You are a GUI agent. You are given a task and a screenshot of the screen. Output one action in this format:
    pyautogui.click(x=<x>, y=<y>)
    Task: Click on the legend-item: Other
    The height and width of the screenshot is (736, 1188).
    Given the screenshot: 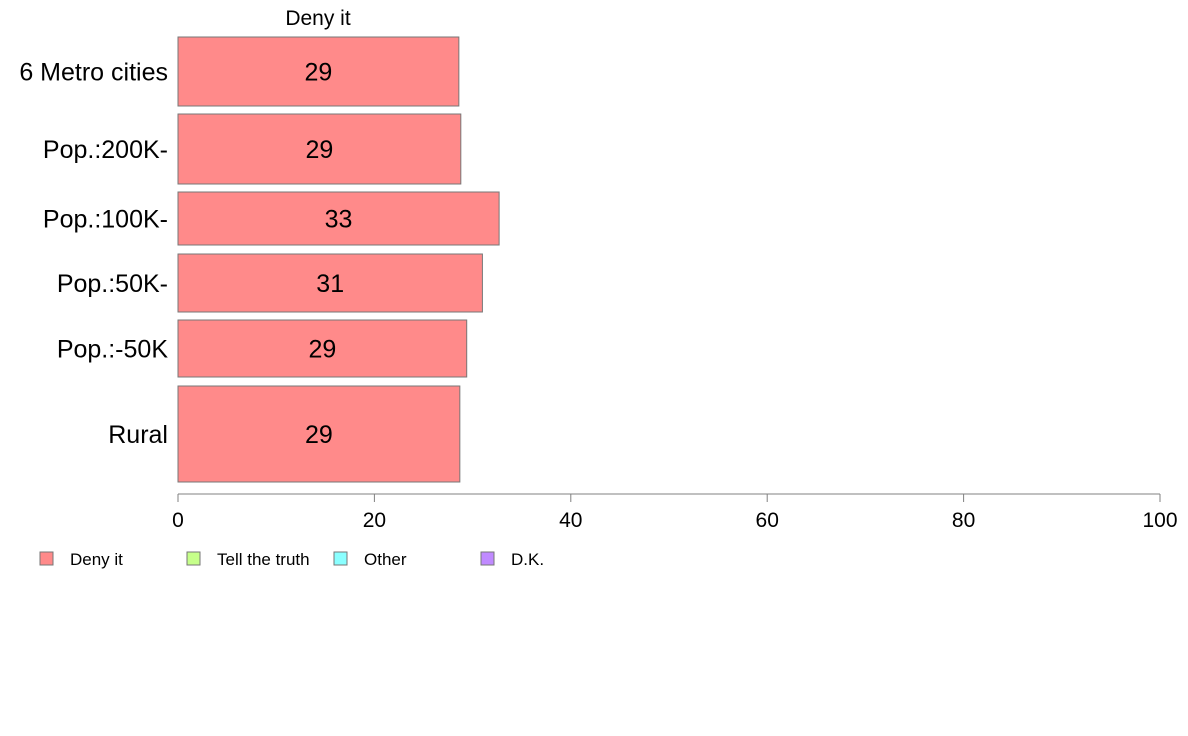 What is the action you would take?
    pyautogui.click(x=370, y=559)
    